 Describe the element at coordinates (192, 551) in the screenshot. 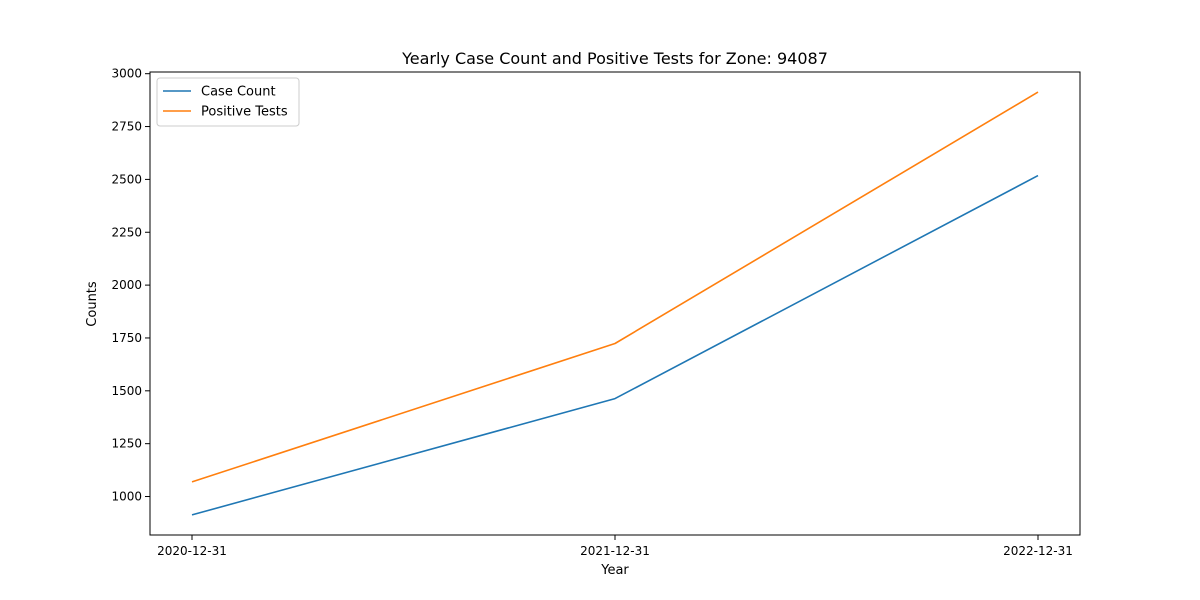

I see `x-tick-label: 2020-12-31` at that location.